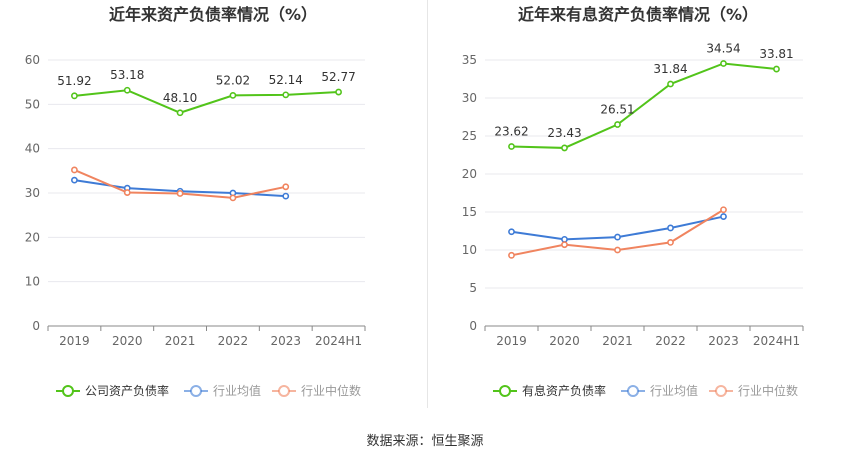 The height and width of the screenshot is (459, 850). What do you see at coordinates (286, 80) in the screenshot?
I see `data-label: 52.14` at bounding box center [286, 80].